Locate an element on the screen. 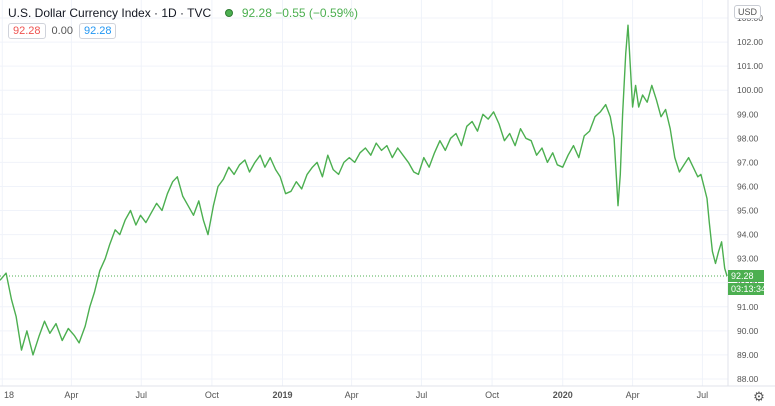 Image resolution: width=775 pixels, height=406 pixels. value-box-open: 92.28 is located at coordinates (27, 31).